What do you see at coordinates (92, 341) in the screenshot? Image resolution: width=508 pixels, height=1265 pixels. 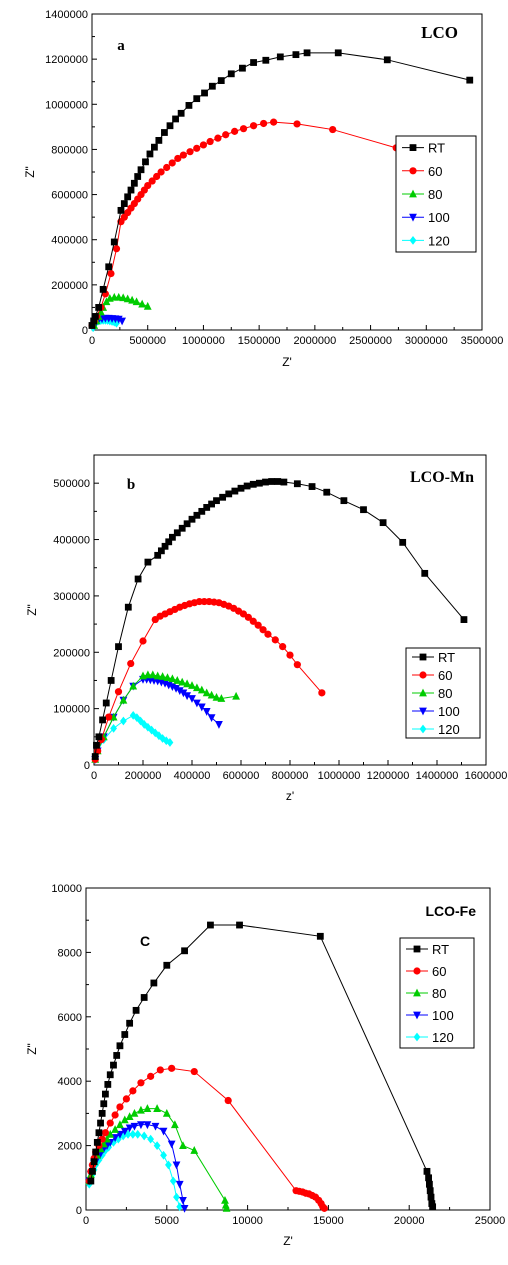 I see `x-tick-label: 0` at bounding box center [92, 341].